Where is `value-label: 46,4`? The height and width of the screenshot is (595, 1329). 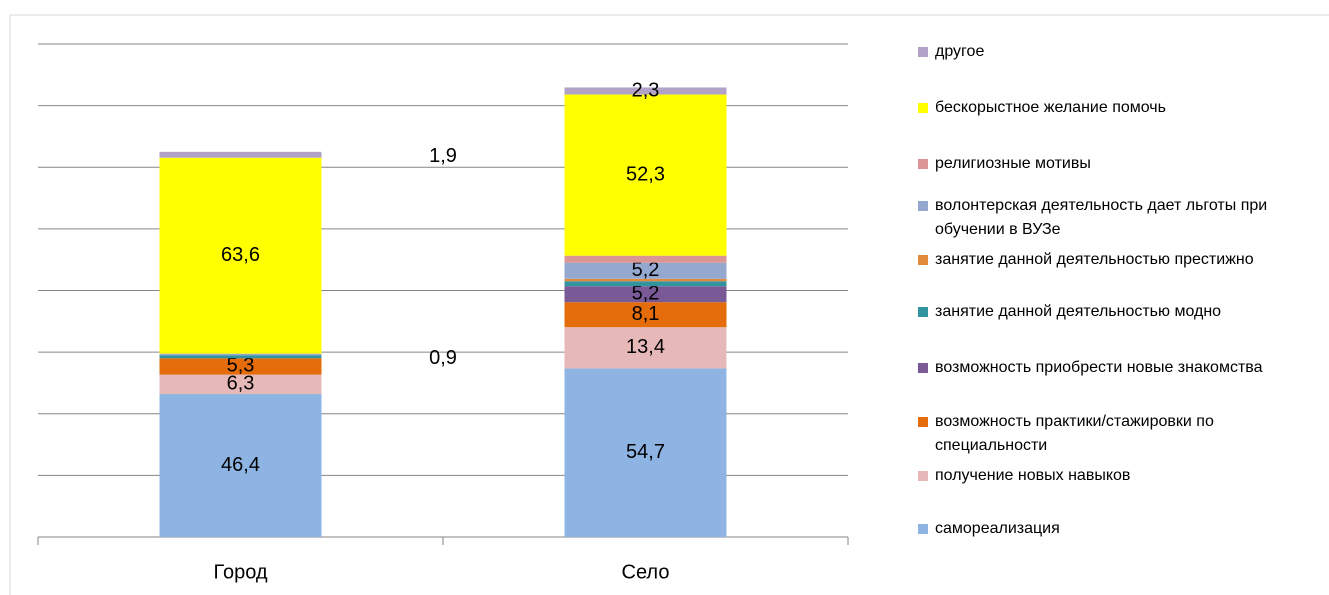
value-label: 46,4 is located at coordinates (240, 465).